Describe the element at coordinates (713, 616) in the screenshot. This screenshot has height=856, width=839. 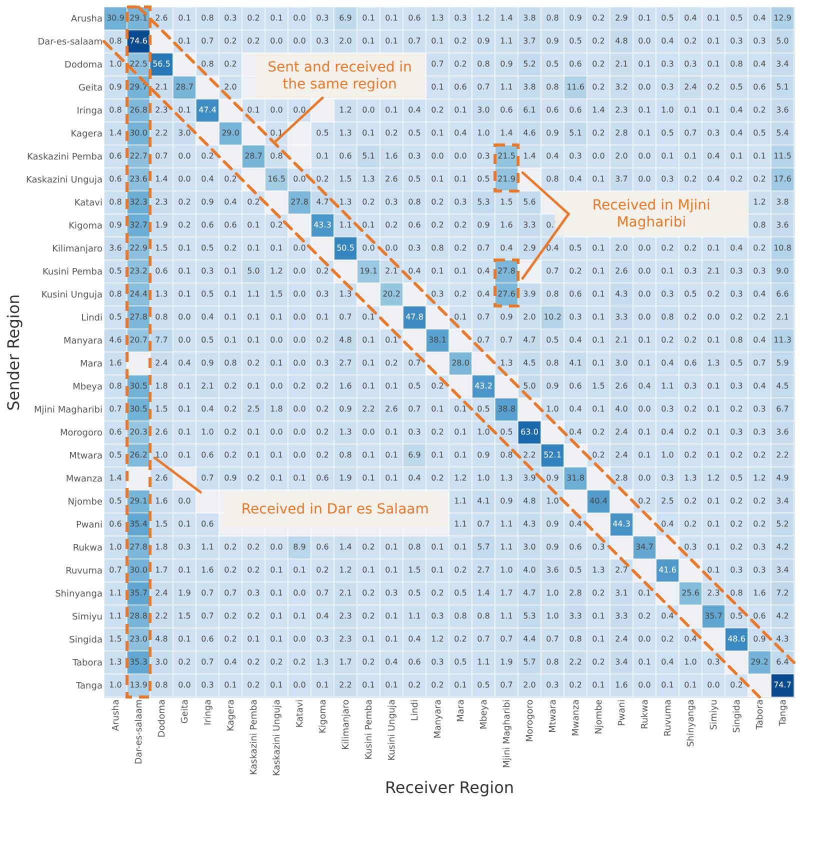
I see `data-label: 35.7` at that location.